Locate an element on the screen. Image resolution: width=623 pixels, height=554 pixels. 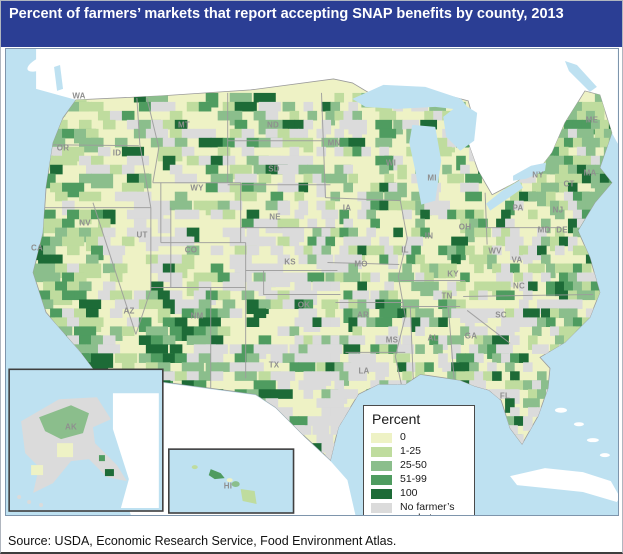
legend-label: No farmer’s markets is located at coordinates (427, 508).